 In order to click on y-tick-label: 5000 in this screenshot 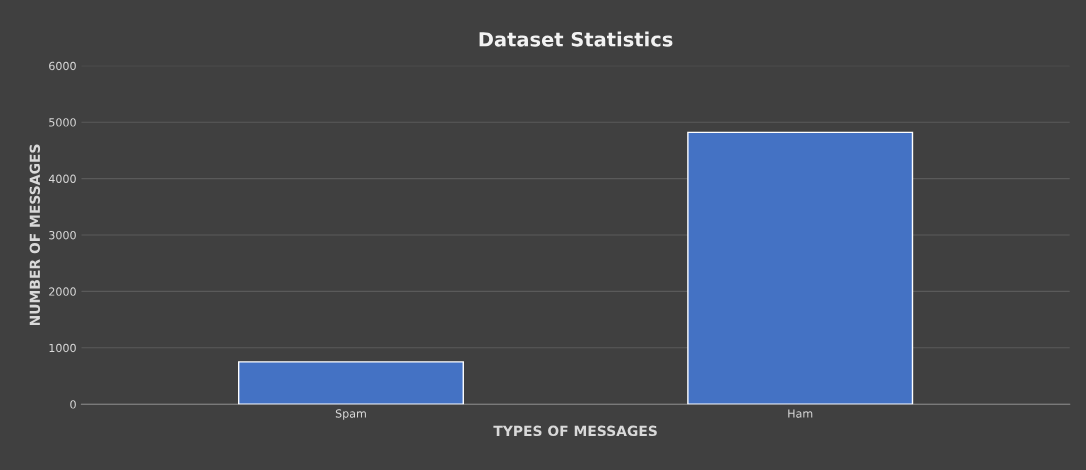, I will do `click(62, 122)`.